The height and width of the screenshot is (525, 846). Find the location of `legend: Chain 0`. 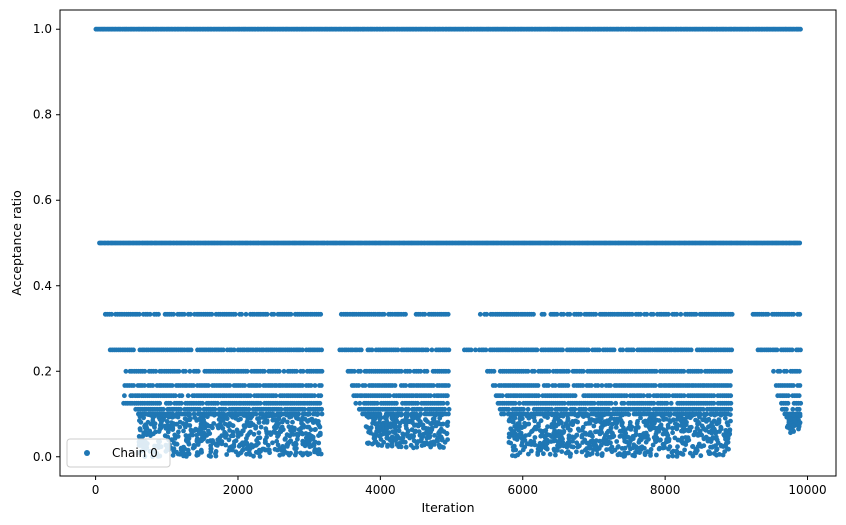

legend: Chain 0 is located at coordinates (118, 453).